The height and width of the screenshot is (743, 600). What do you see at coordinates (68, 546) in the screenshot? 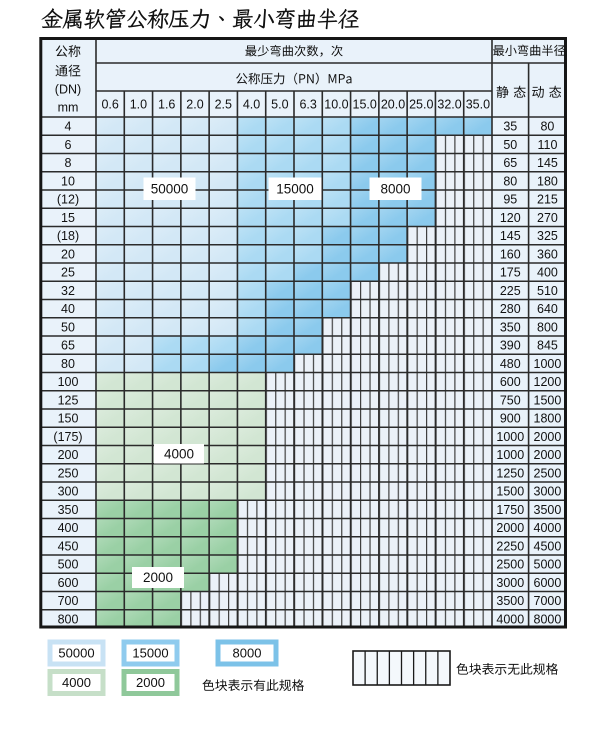
I see `svg-text: 450` at bounding box center [68, 546].